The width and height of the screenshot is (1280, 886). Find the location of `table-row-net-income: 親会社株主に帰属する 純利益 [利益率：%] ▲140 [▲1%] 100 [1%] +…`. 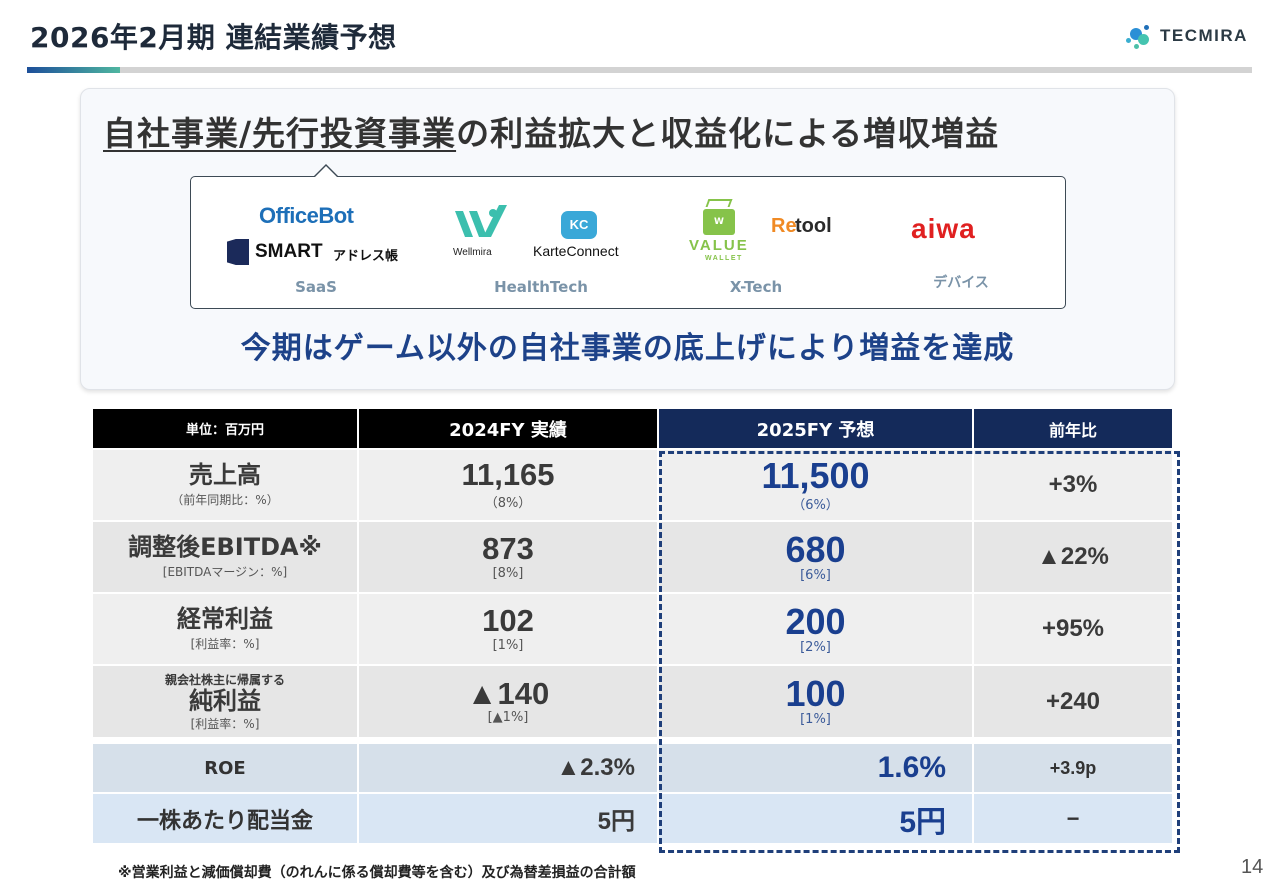

table-row-net-income: 親会社株主に帰属する 純利益 [利益率：%] ▲140 [▲1%] 100 [1%] +… is located at coordinates (633, 700).